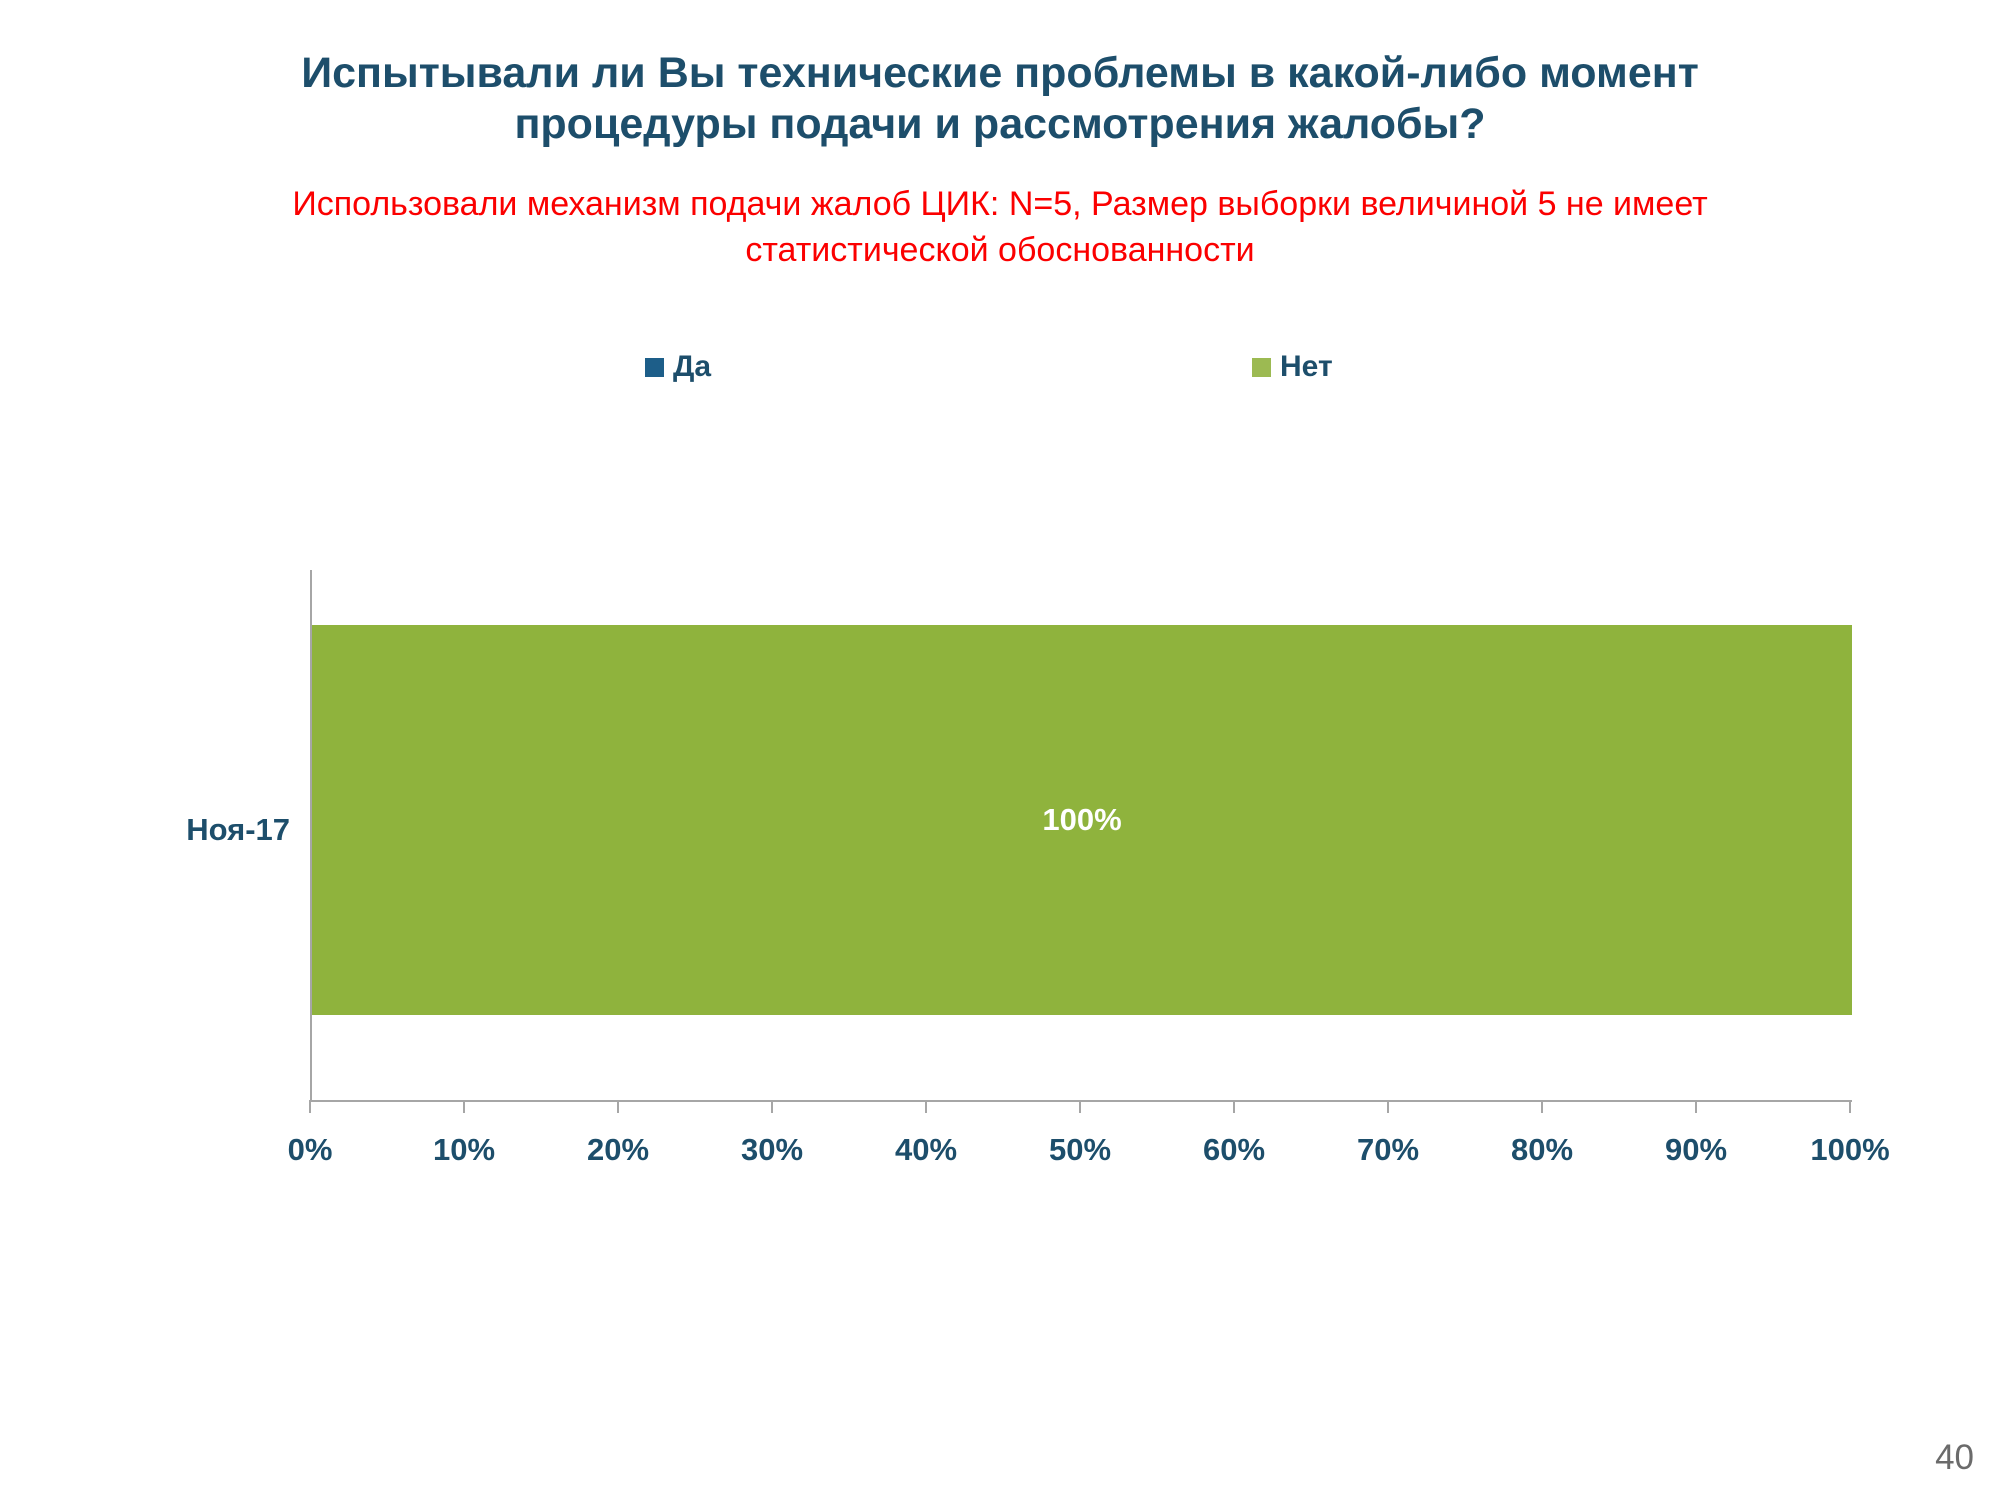  Describe the element at coordinates (1234, 1149) in the screenshot. I see `x-tick-label: 60%` at that location.